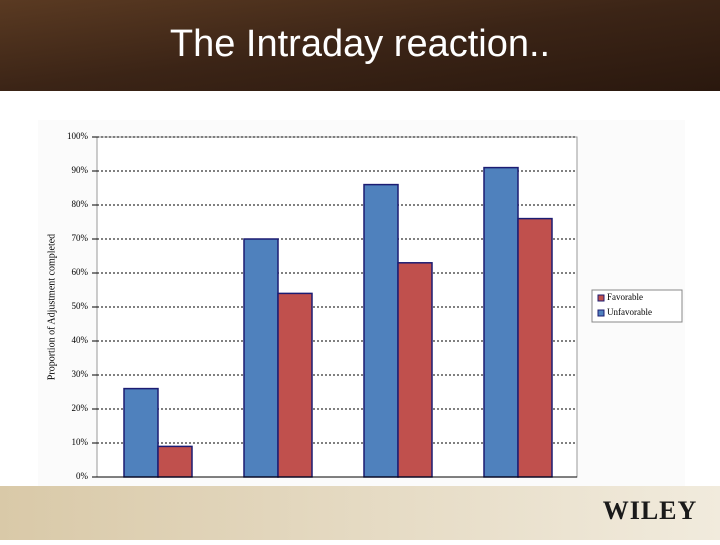  I want to click on legend-label: Unfavorable, so click(629, 312).